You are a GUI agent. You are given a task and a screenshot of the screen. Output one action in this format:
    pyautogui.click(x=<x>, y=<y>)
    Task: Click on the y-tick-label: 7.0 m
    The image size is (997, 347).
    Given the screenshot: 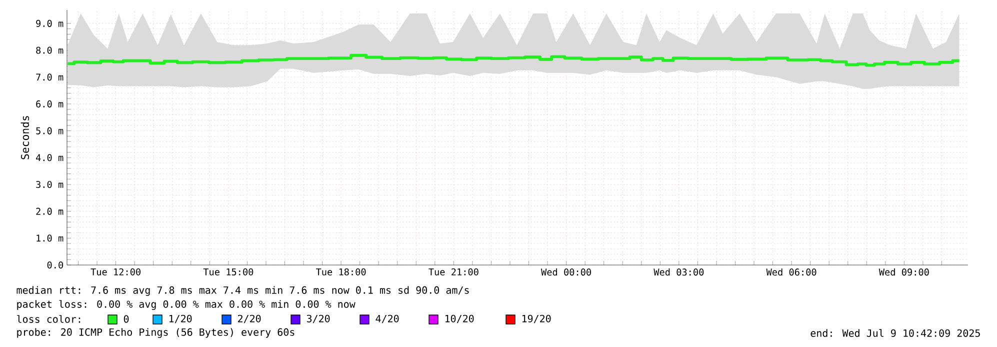 What is the action you would take?
    pyautogui.click(x=50, y=77)
    